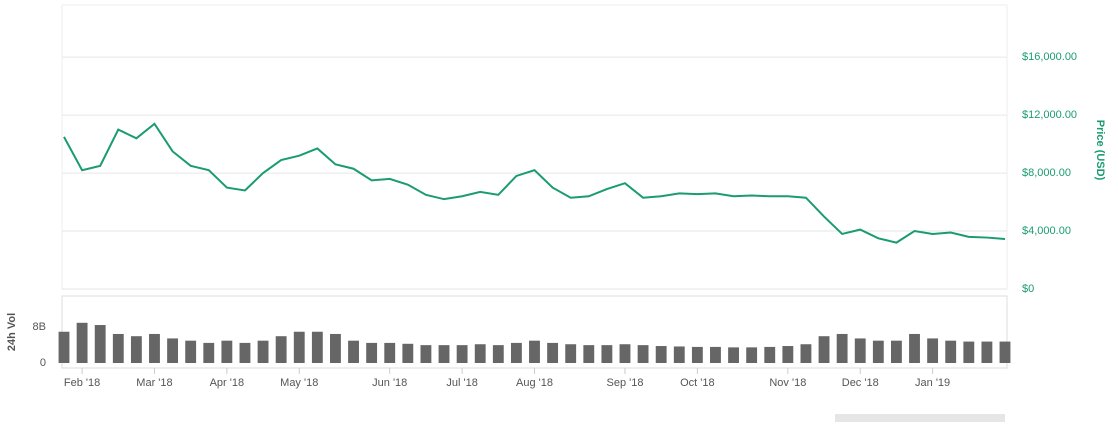 The width and height of the screenshot is (1118, 427). I want to click on y-tick-label: 0, so click(43, 363).